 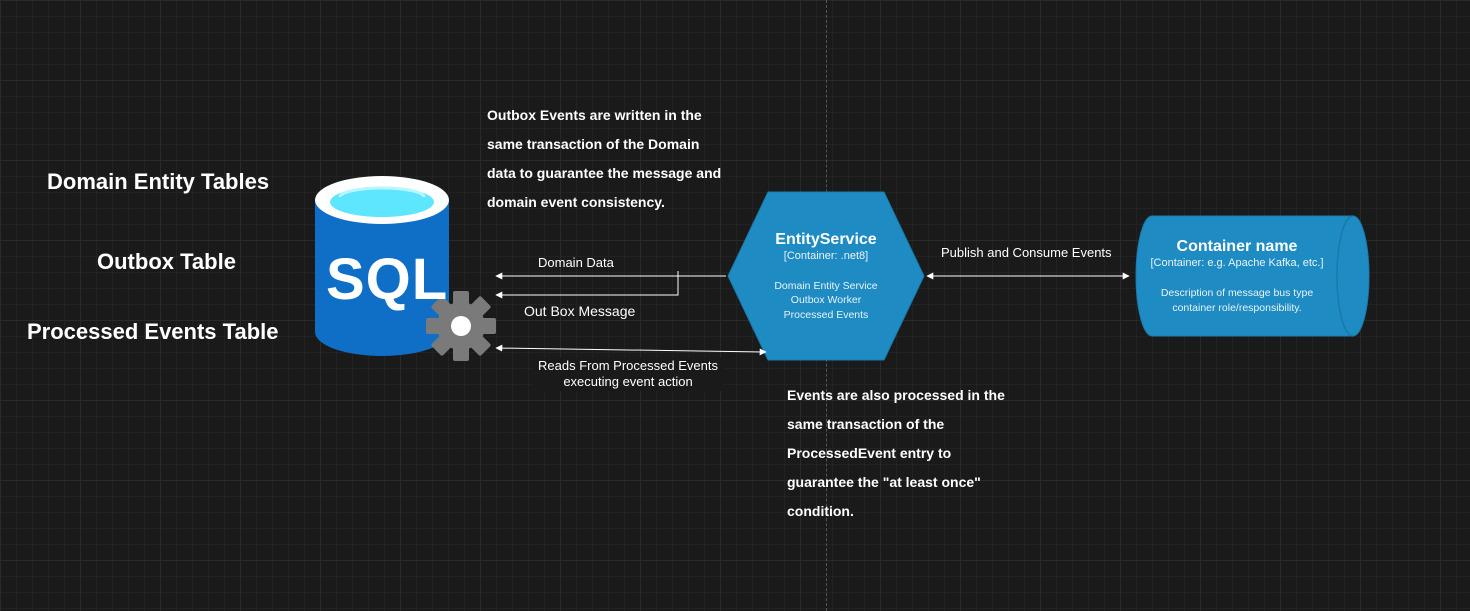 What do you see at coordinates (628, 381) in the screenshot?
I see `reads-label-line2: executing event action` at bounding box center [628, 381].